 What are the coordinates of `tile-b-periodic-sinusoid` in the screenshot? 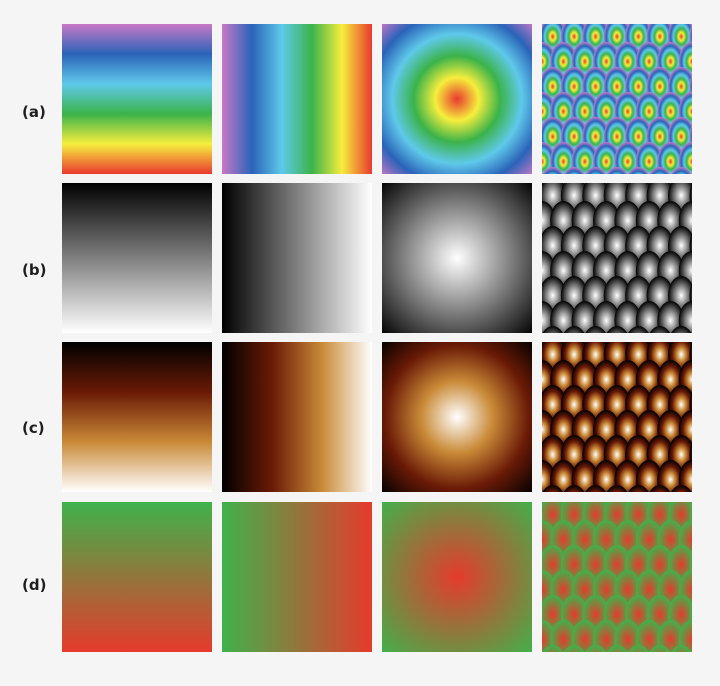 It's located at (617, 258).